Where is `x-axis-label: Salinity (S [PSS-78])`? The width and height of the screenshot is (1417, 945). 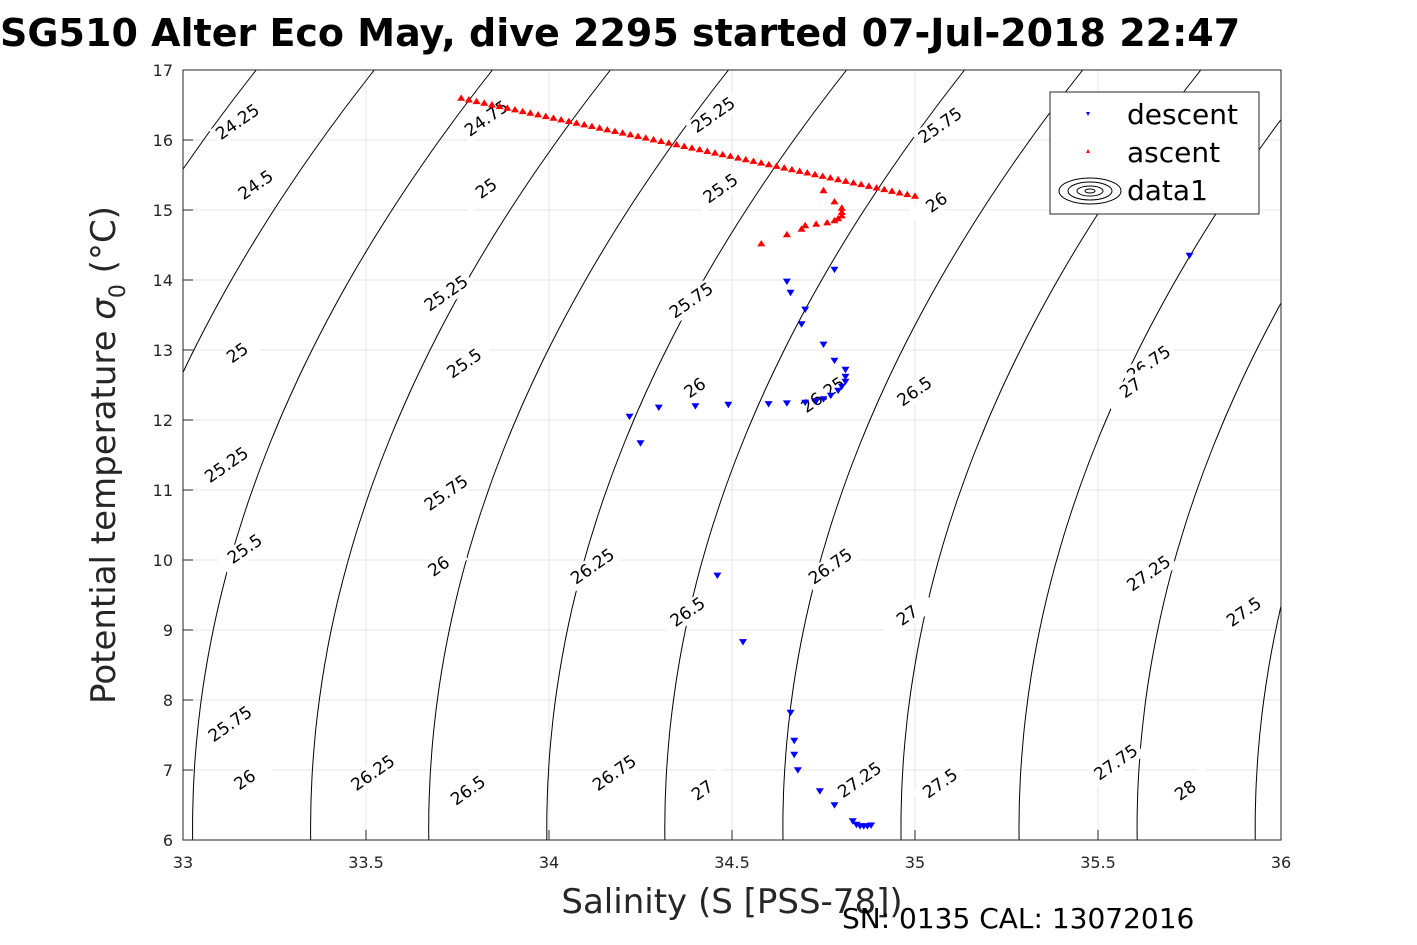 x-axis-label: Salinity (S [PSS-78]) is located at coordinates (731, 902).